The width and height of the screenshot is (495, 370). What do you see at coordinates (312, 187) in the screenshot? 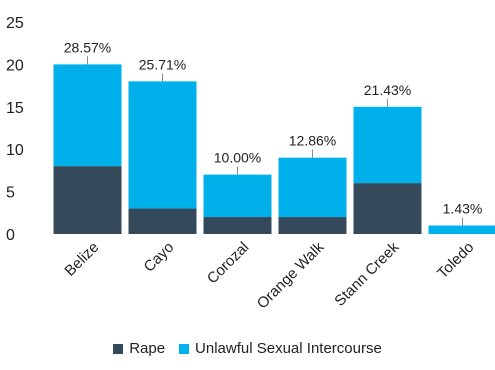
I see `bar-orange-walk-unlawful-sexual-intercourse` at bounding box center [312, 187].